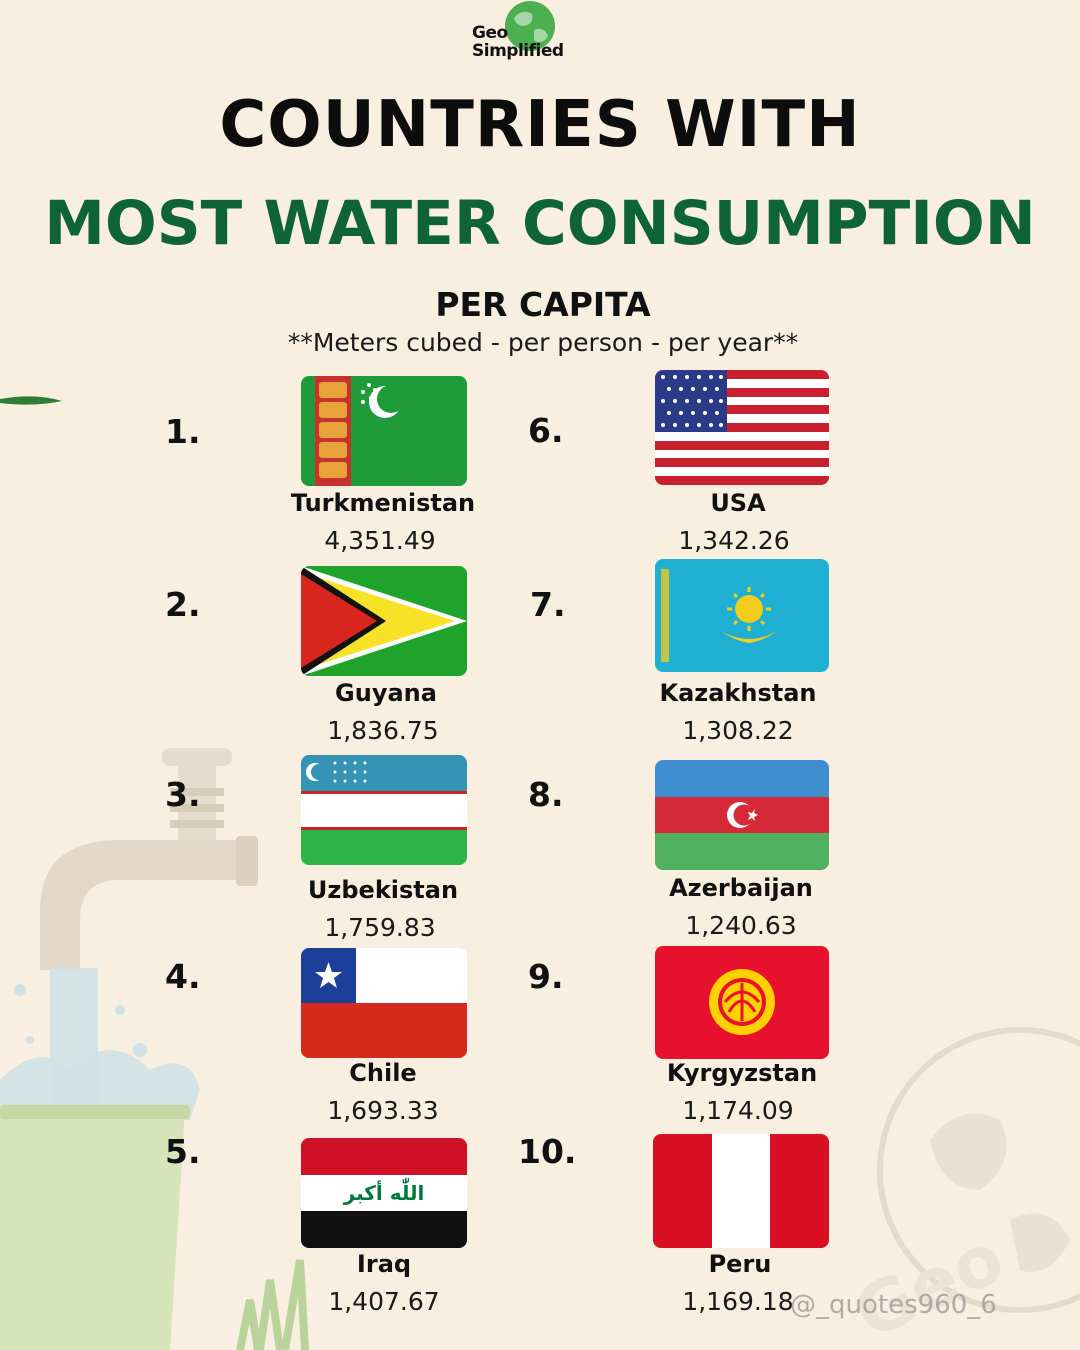  Describe the element at coordinates (386, 693) in the screenshot. I see `country-name: Guyana` at that location.